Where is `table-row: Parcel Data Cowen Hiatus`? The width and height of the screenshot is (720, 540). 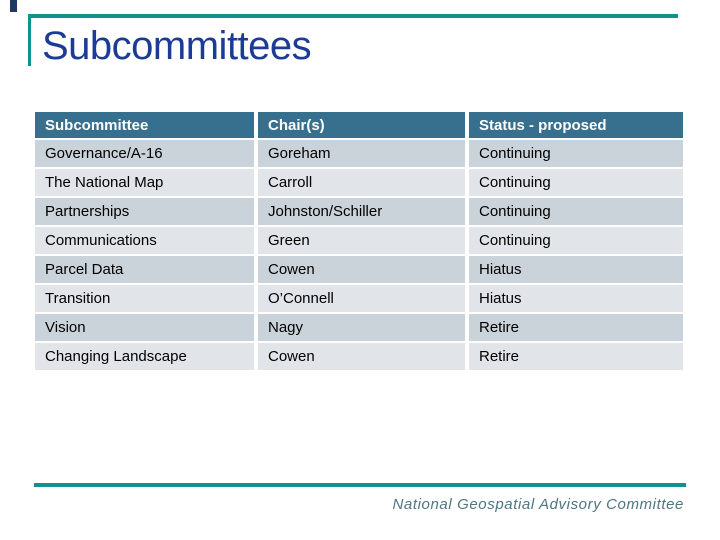 table-row: Parcel Data Cowen Hiatus is located at coordinates (359, 269).